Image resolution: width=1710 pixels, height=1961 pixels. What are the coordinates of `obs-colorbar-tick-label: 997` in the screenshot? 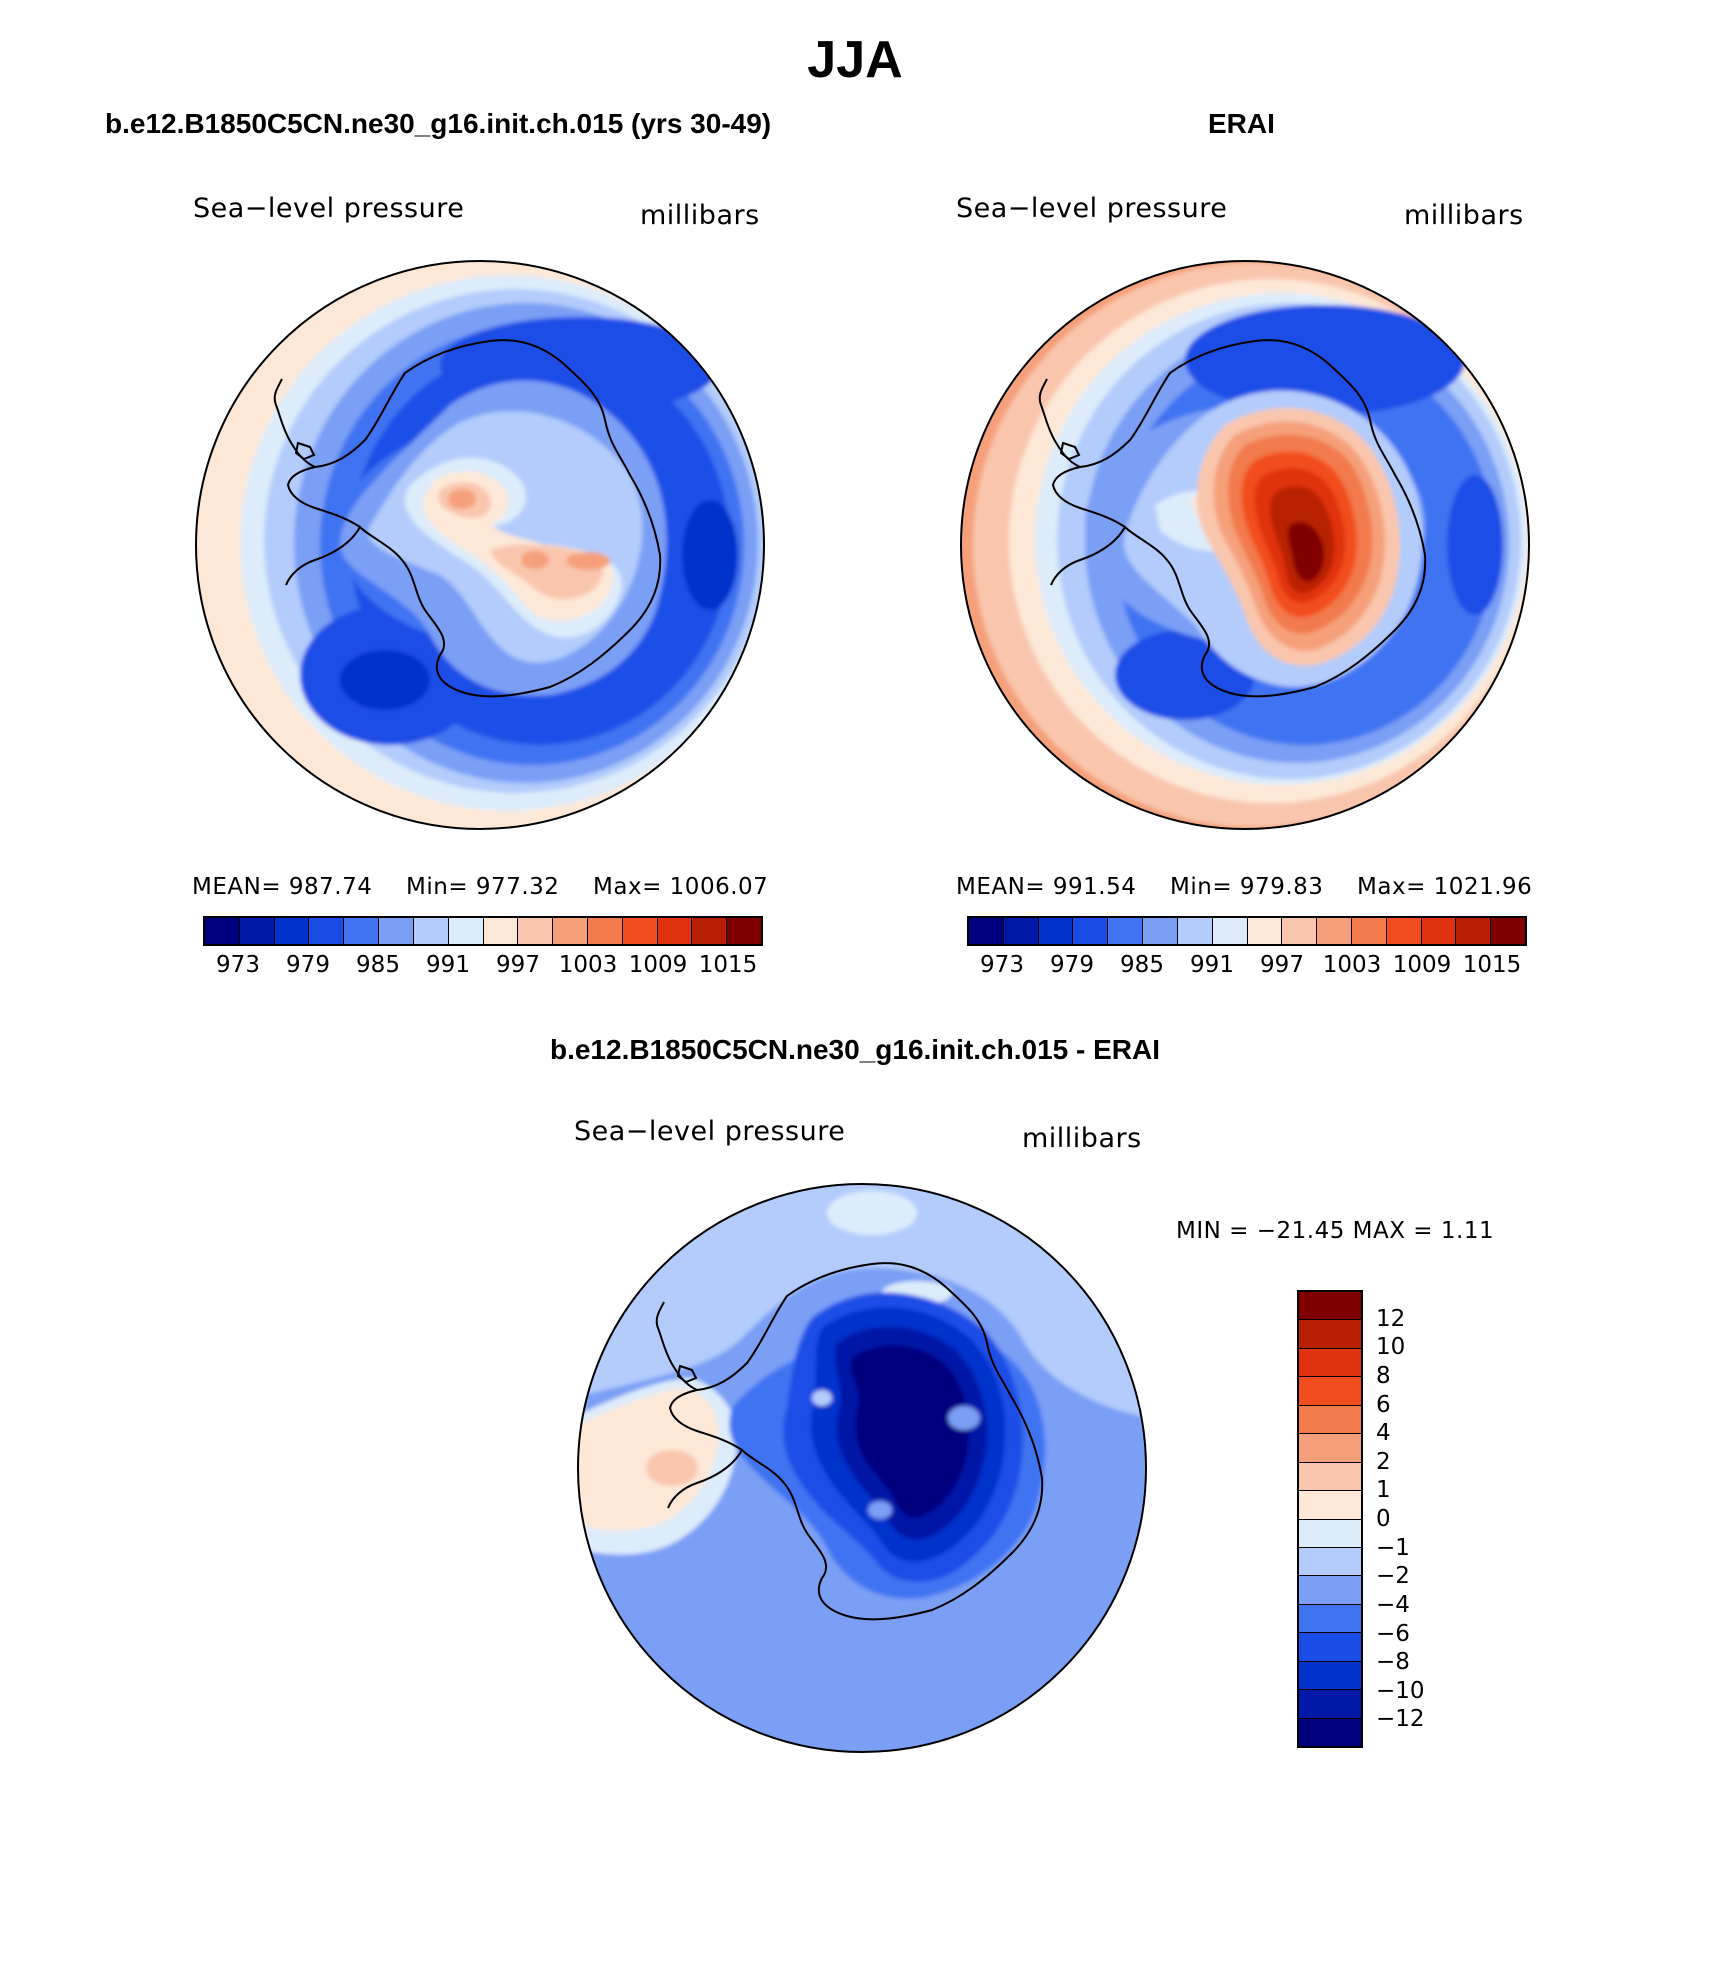 It's located at (1282, 965).